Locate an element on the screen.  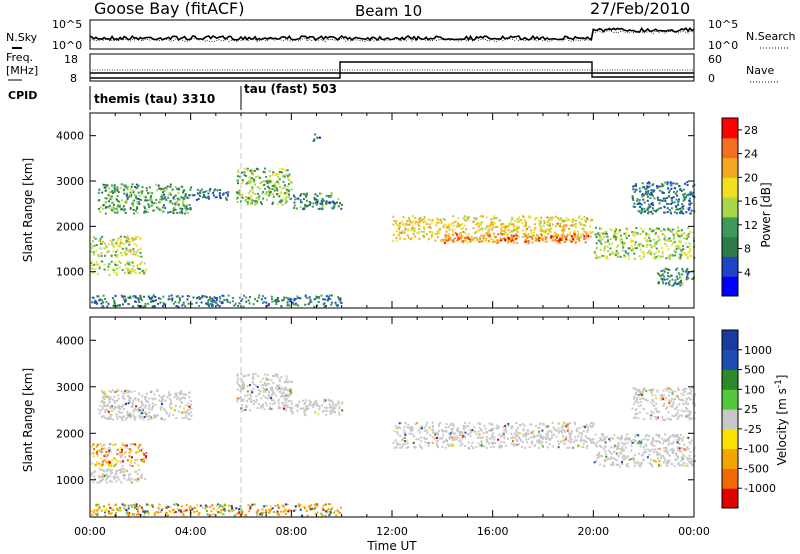
y-tick-label: 3000 is located at coordinates (70, 181).